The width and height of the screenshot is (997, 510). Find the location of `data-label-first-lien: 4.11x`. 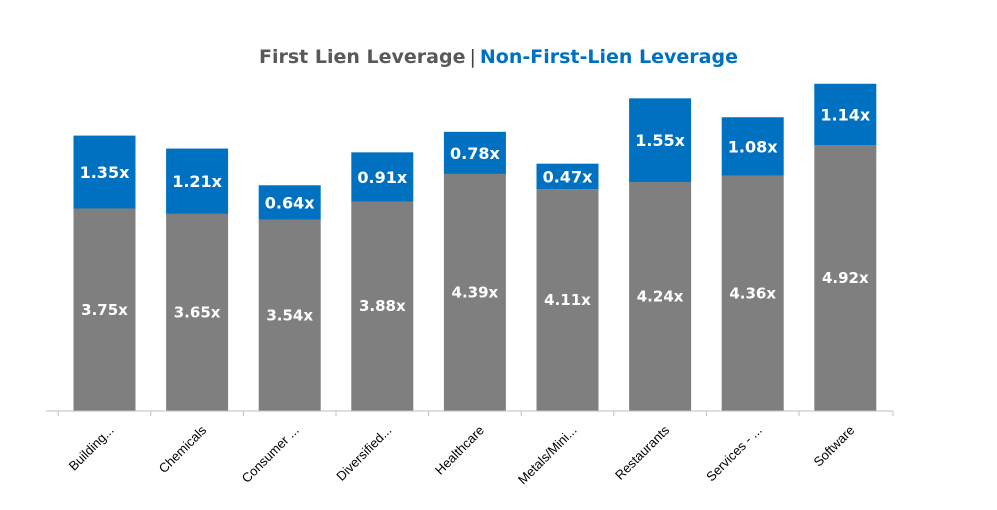

data-label-first-lien: 4.11x is located at coordinates (567, 300).